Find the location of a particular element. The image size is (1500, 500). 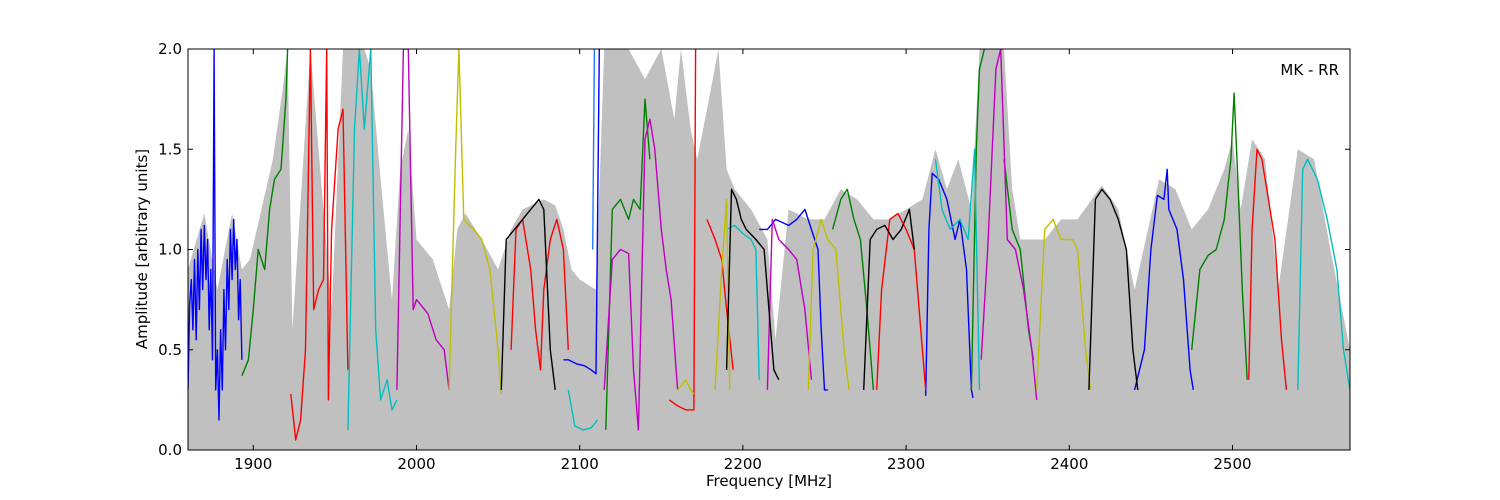

x-tick-label: 2400 is located at coordinates (1069, 464).